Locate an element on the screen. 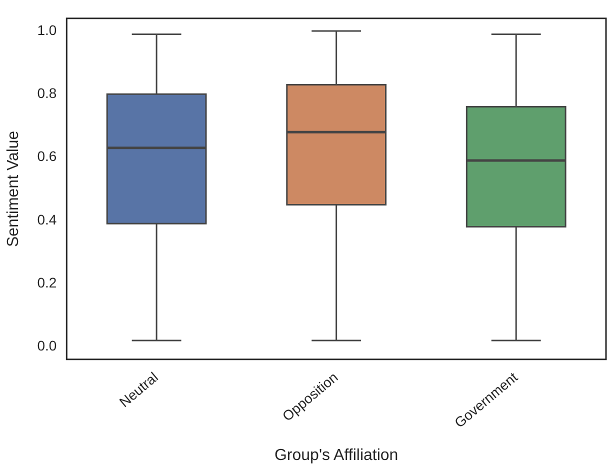 This screenshot has width=608, height=469. y-tick-label: 0.0 is located at coordinates (47, 346).